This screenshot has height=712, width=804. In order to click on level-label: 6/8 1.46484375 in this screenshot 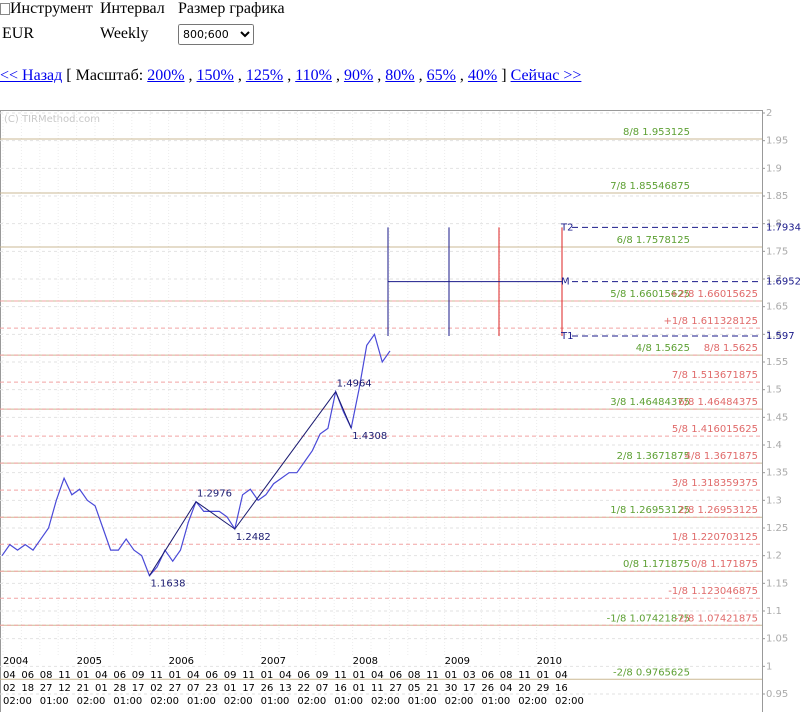, I will do `click(718, 402)`.